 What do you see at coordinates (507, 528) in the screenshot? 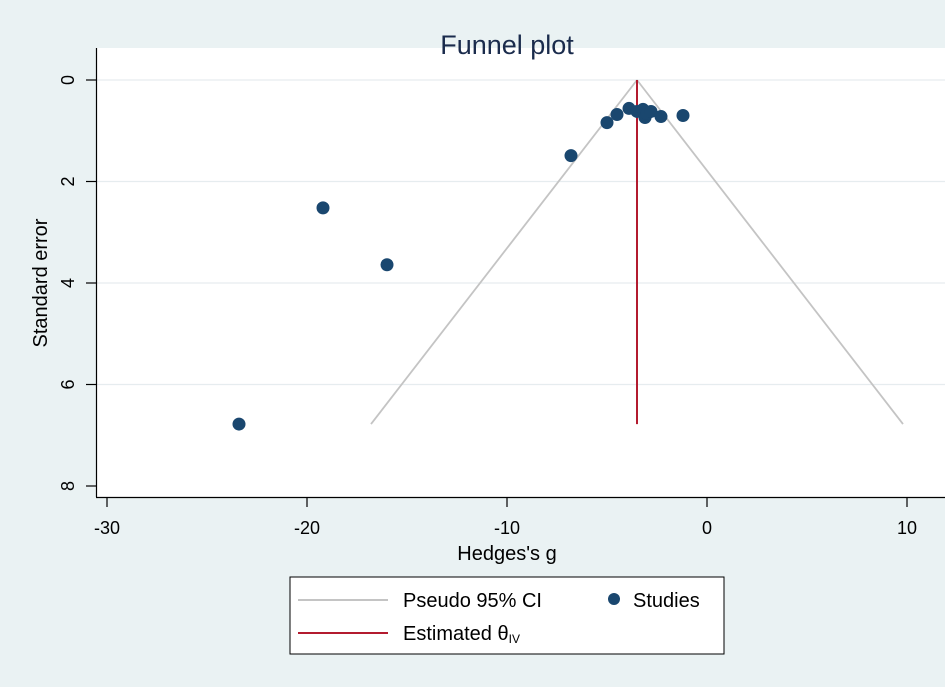
I see `x-tick-label: -10` at bounding box center [507, 528].